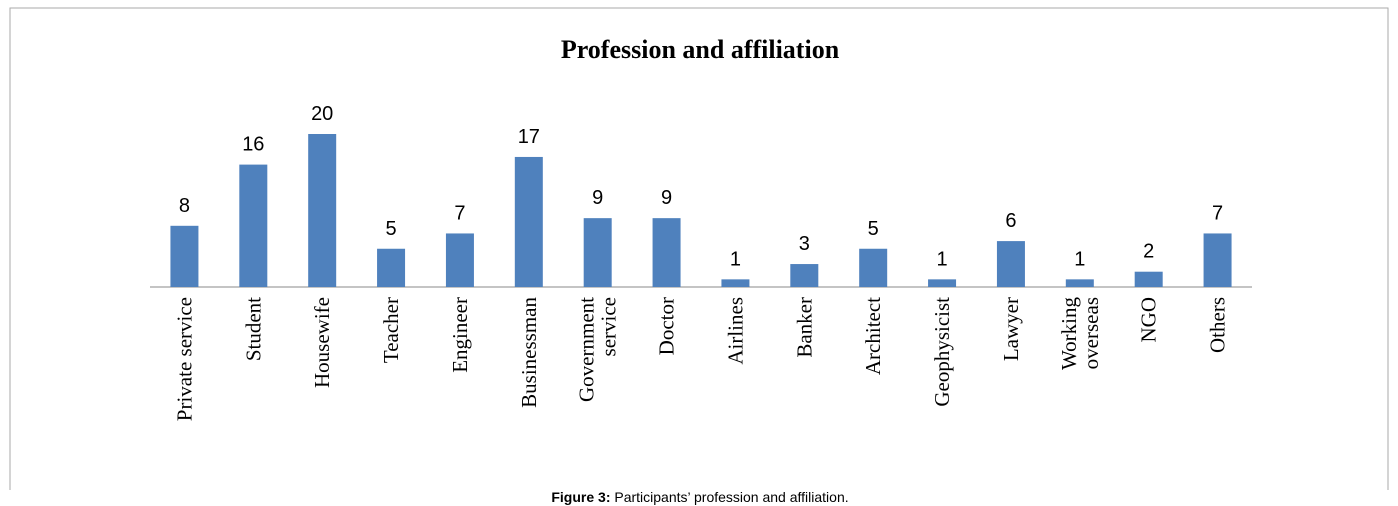 The image size is (1398, 506). I want to click on x-tick-label: service, so click(609, 326).